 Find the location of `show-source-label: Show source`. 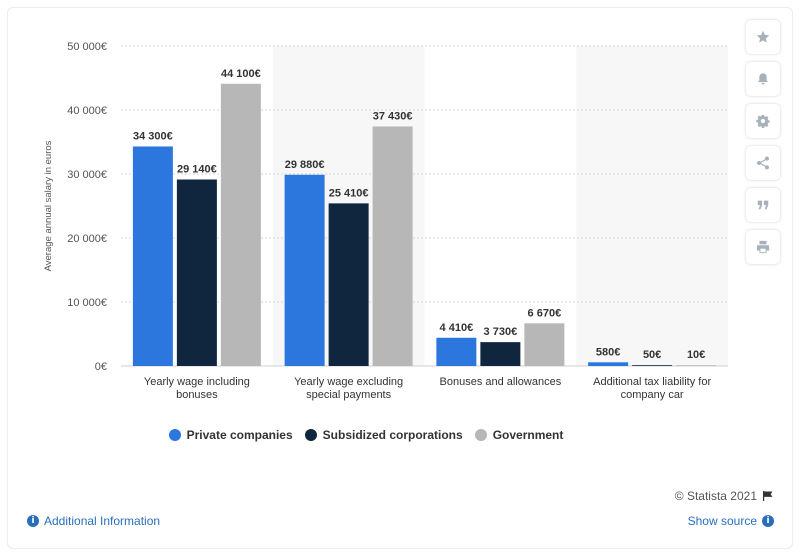

show-source-label: Show source is located at coordinates (722, 521).